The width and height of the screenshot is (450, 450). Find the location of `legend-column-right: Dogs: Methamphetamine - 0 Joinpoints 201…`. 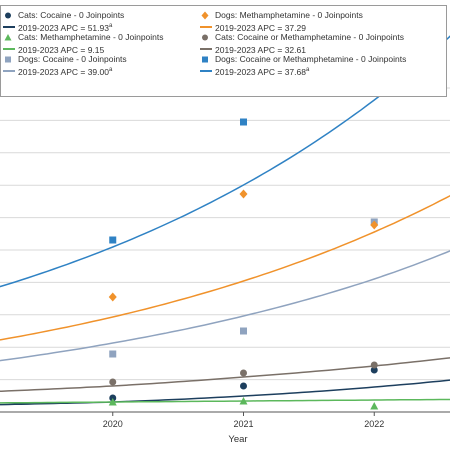

legend-column-right: Dogs: Methamphetamine - 0 Joinpoints 201… is located at coordinates (322, 43).